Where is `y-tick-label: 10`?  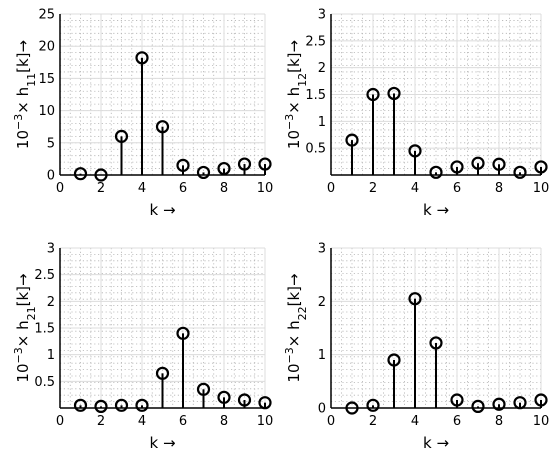
y-tick-label: 10 is located at coordinates (46, 111).